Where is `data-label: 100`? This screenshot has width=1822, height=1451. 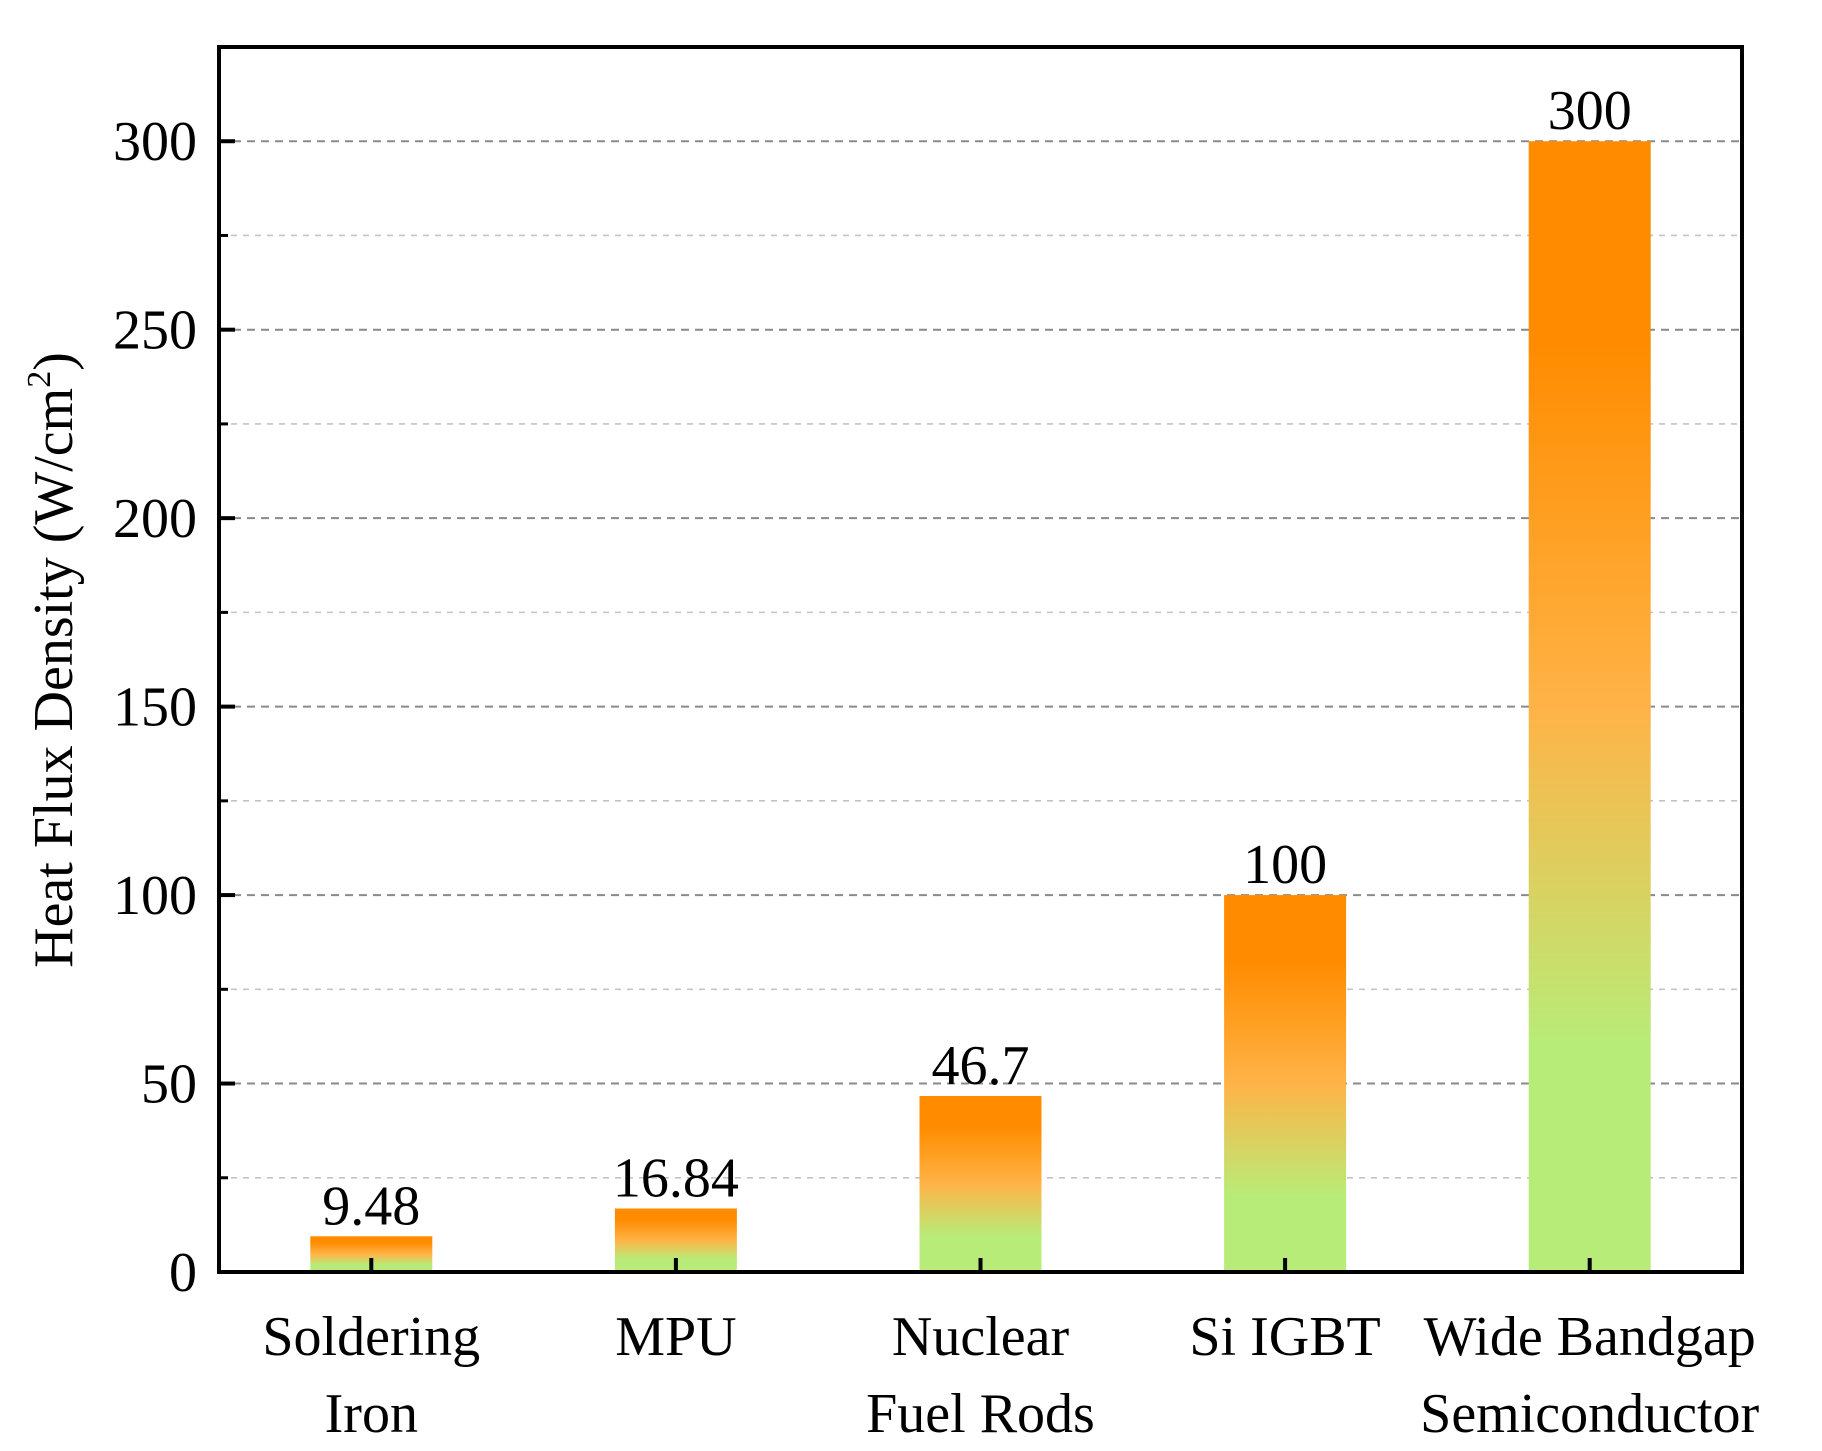 data-label: 100 is located at coordinates (1285, 865).